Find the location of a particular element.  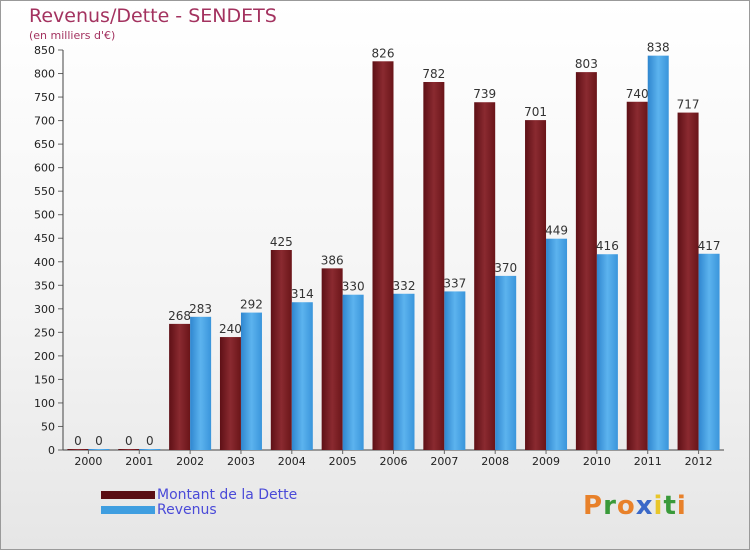

logo-letter: P is located at coordinates (593, 506).